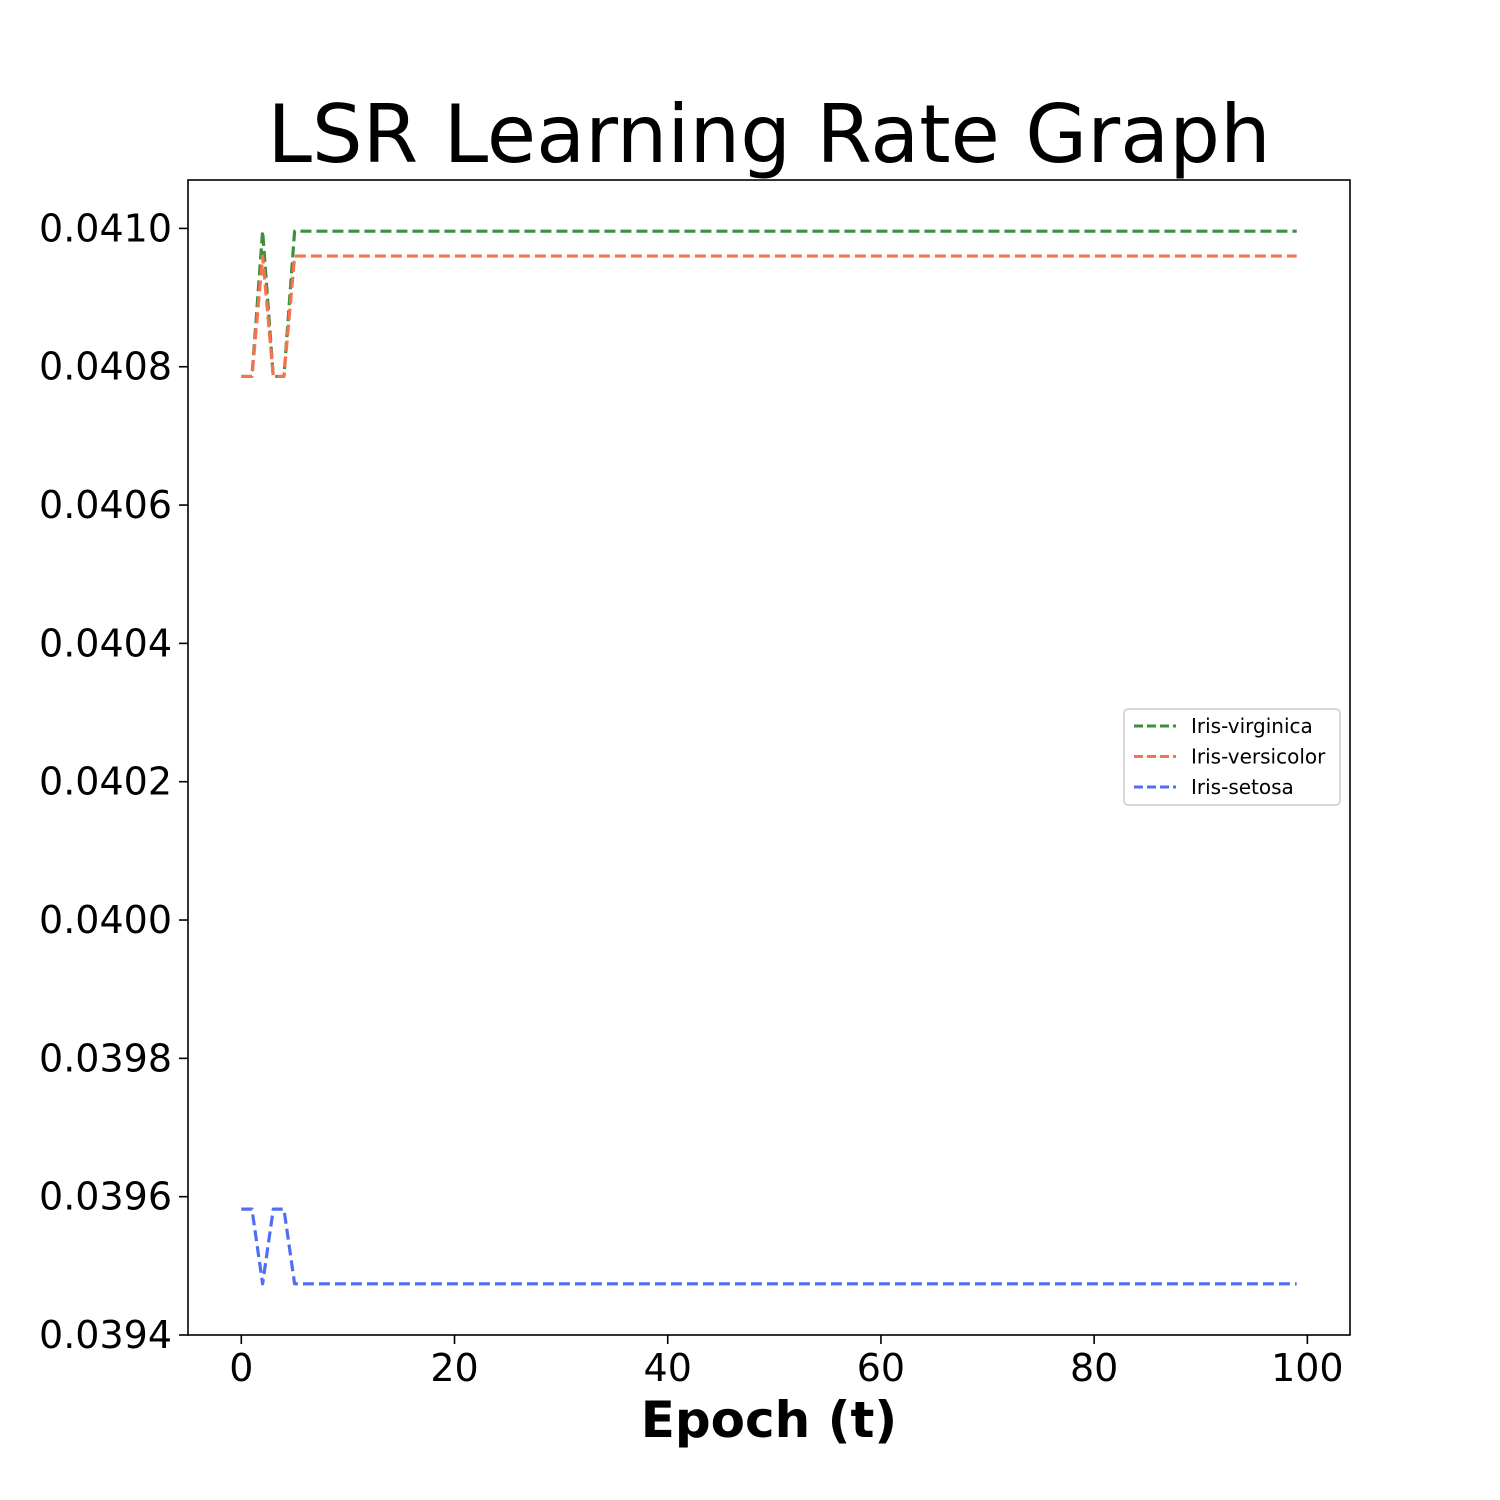 Image resolution: width=1500 pixels, height=1500 pixels. What do you see at coordinates (105, 1197) in the screenshot?
I see `y-tick-label: 0.0396` at bounding box center [105, 1197].